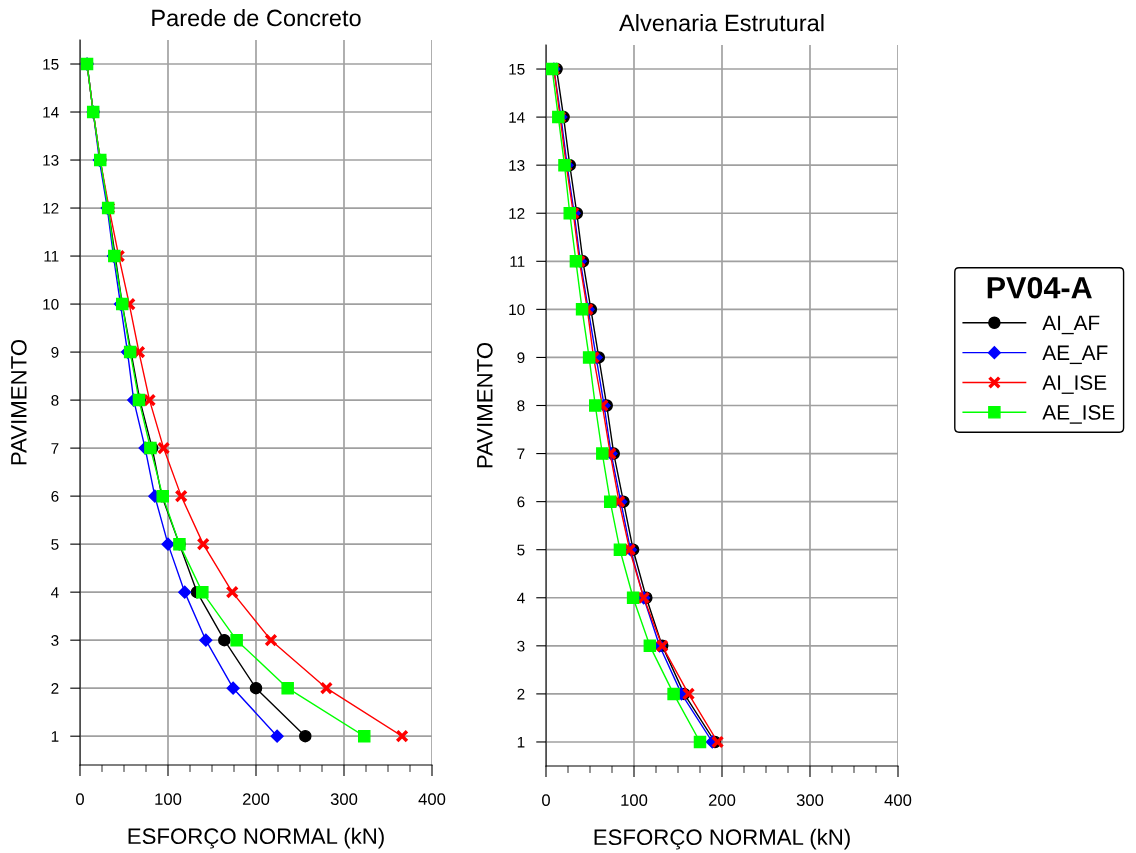 This screenshot has width=1136, height=853. Describe the element at coordinates (1074, 384) in the screenshot. I see `legend-label: AI_ISE` at that location.